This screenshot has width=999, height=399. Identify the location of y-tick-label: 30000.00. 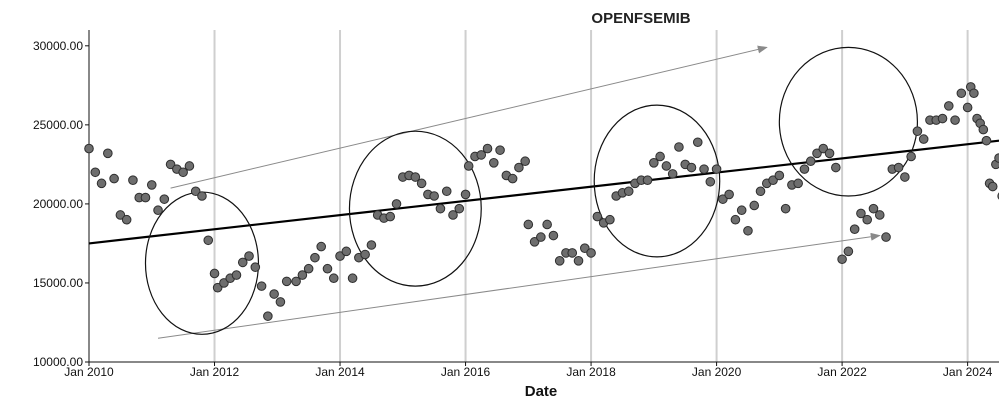
(58, 46).